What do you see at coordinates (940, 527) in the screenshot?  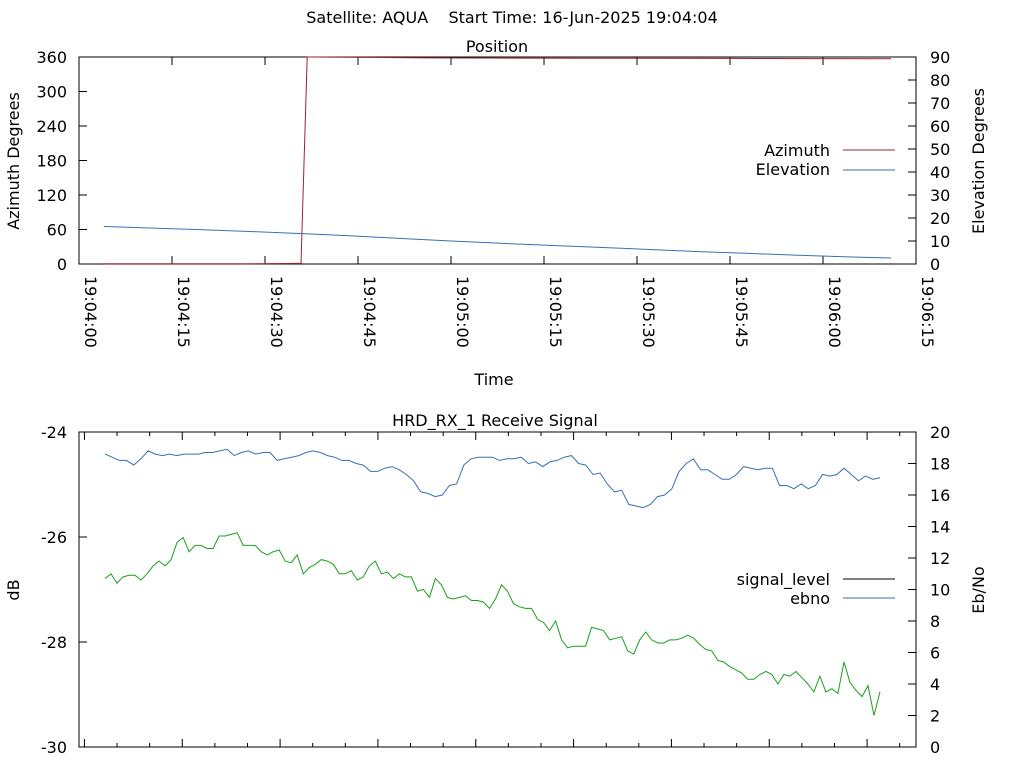 I see `ebno-tick-label: 14` at bounding box center [940, 527].